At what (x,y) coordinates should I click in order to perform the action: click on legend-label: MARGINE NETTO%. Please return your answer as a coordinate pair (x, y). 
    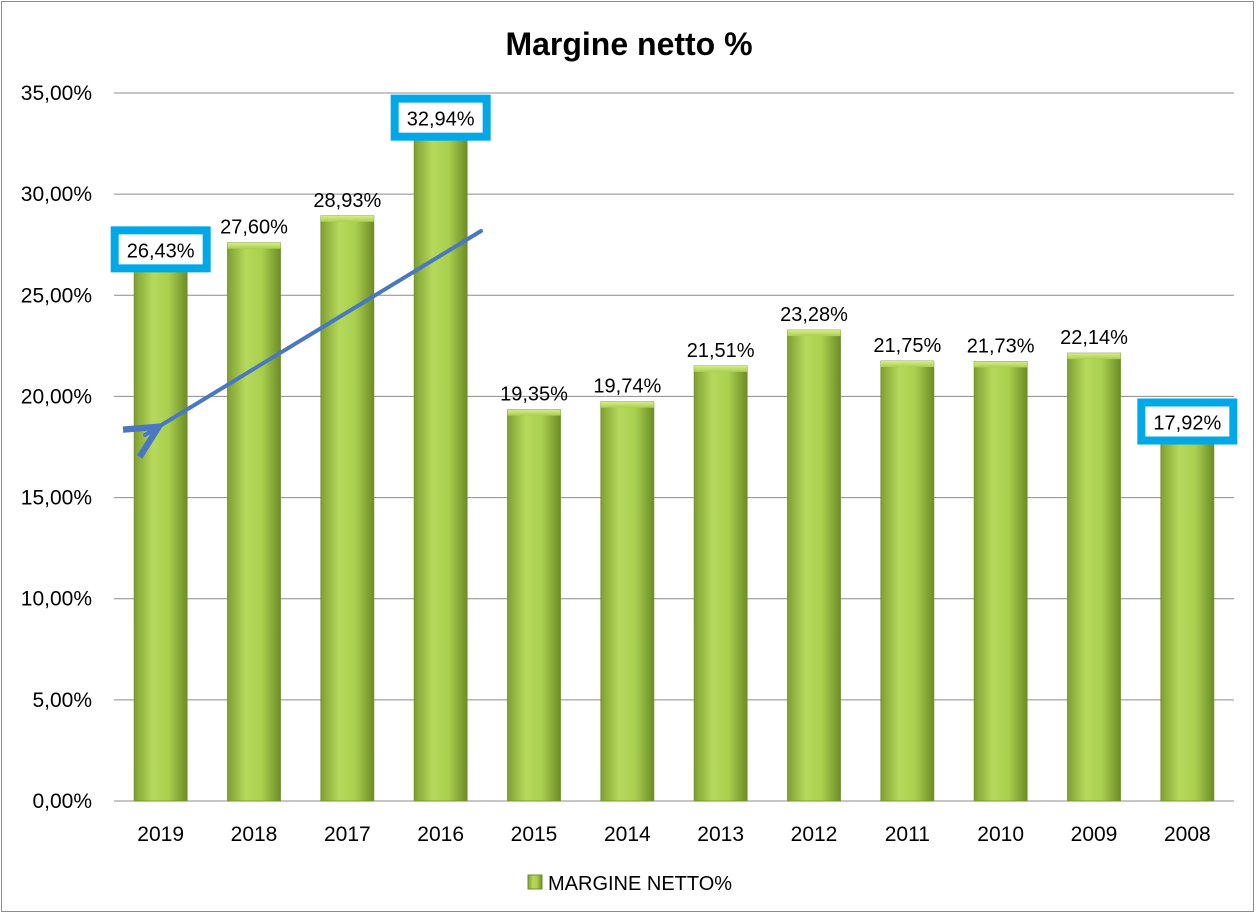
    Looking at the image, I should click on (640, 884).